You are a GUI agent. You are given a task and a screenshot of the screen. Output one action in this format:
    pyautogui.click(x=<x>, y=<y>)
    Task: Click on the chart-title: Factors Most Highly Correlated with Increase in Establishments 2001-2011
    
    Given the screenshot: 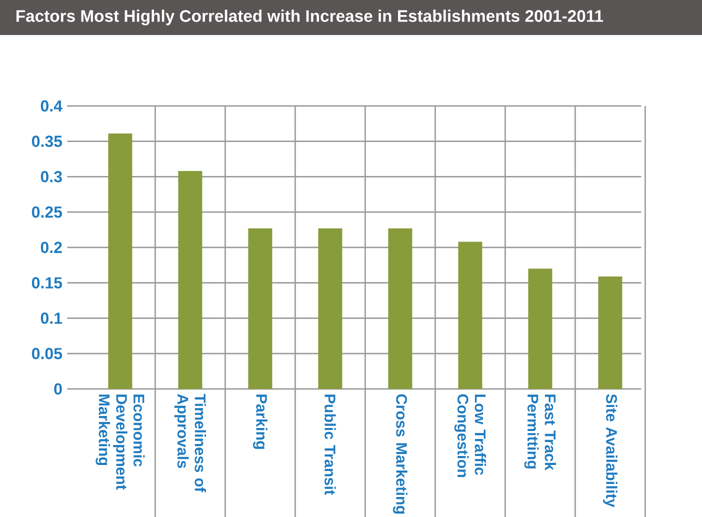 What is the action you would take?
    pyautogui.click(x=310, y=18)
    